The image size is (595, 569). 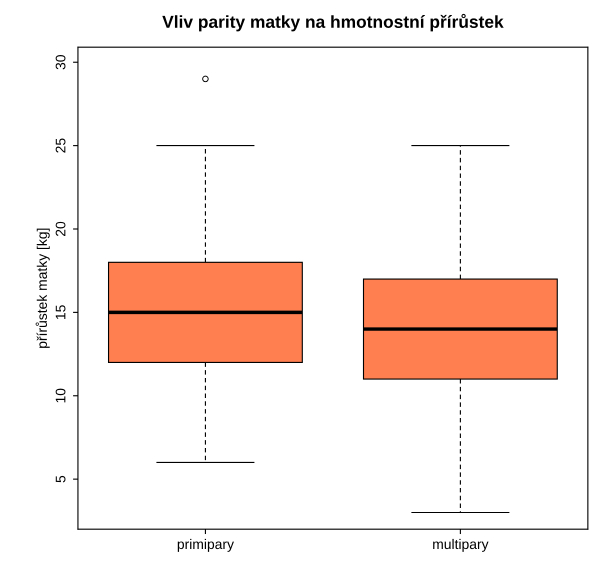 What do you see at coordinates (61, 229) in the screenshot?
I see `y-tick-label: 20` at bounding box center [61, 229].